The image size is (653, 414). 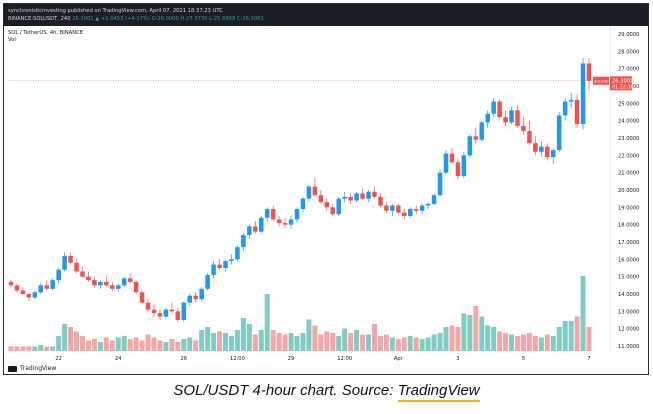 What do you see at coordinates (457, 359) in the screenshot?
I see `x-tick-label: 3` at bounding box center [457, 359].